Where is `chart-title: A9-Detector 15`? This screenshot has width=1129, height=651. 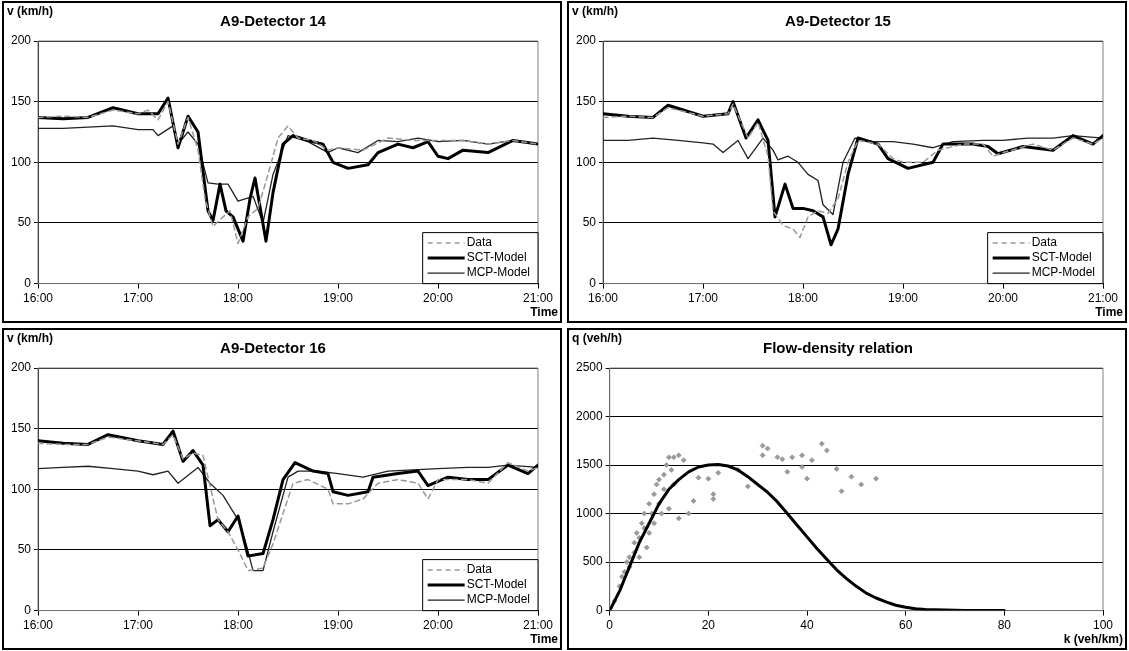 chart-title: A9-Detector 15 is located at coordinates (838, 21).